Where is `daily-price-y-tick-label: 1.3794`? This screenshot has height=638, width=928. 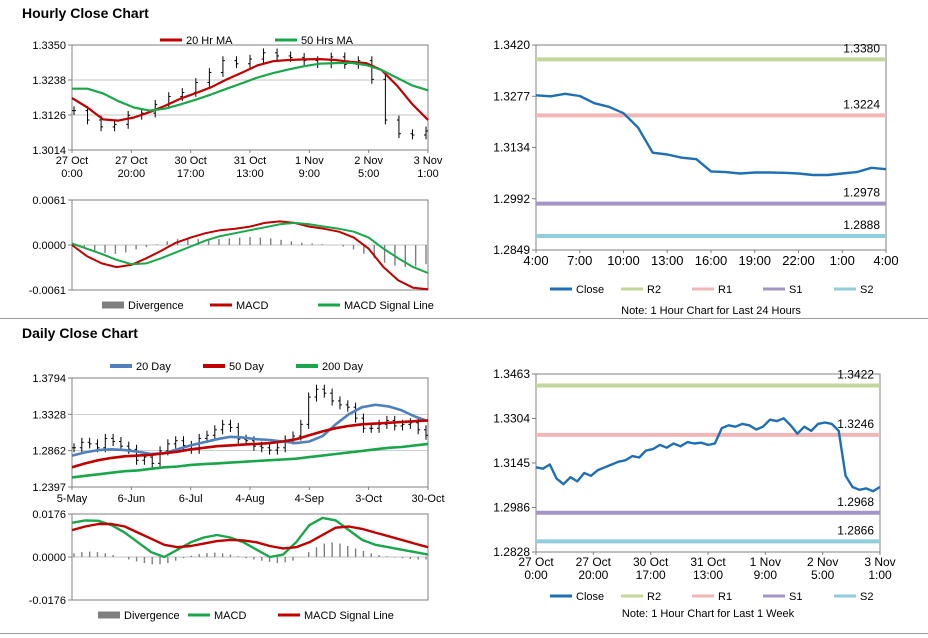 daily-price-y-tick-label: 1.3794 is located at coordinates (49, 379).